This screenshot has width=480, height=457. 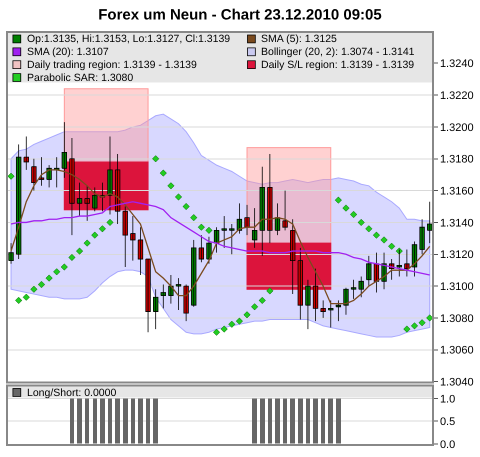 I want to click on y-tick-label: 1.3180, so click(x=457, y=160).